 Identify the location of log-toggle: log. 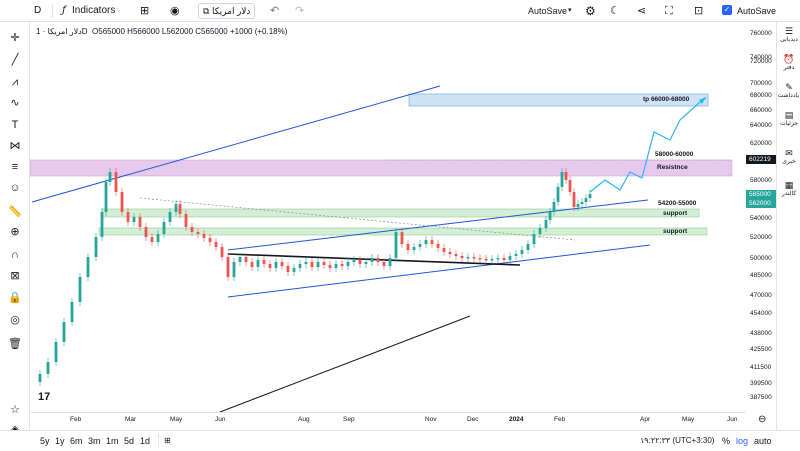
(742, 441).